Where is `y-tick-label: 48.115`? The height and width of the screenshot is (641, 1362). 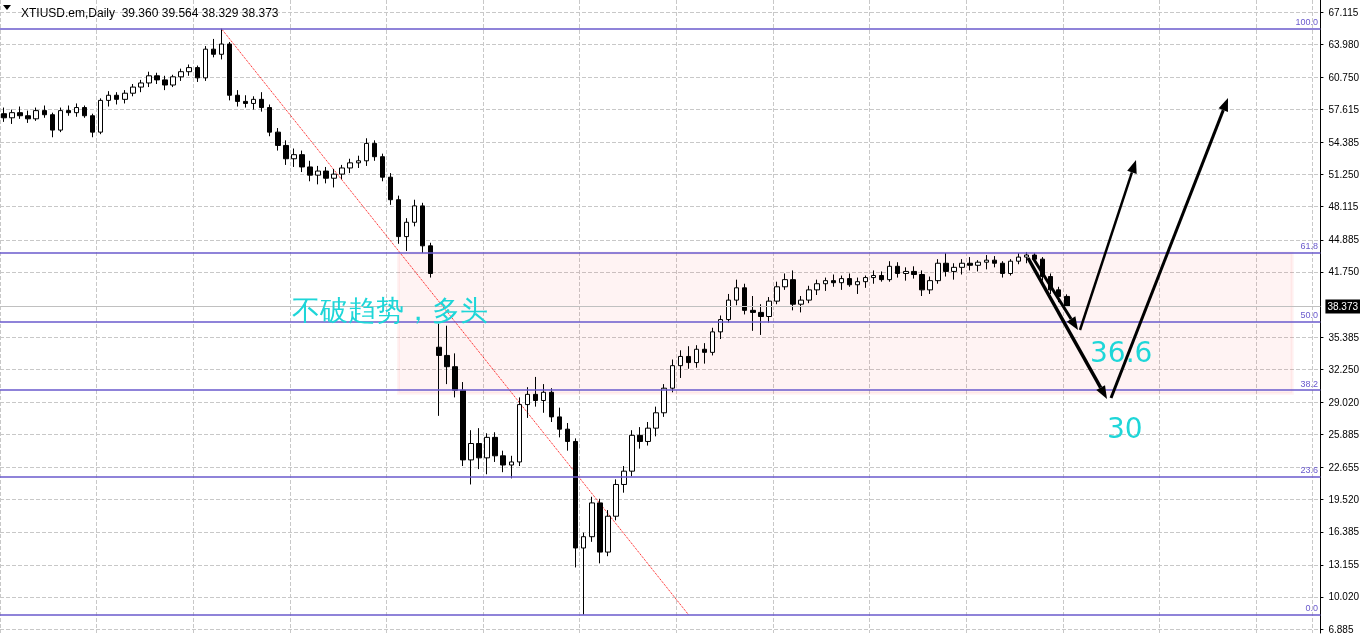 y-tick-label: 48.115 is located at coordinates (1343, 207).